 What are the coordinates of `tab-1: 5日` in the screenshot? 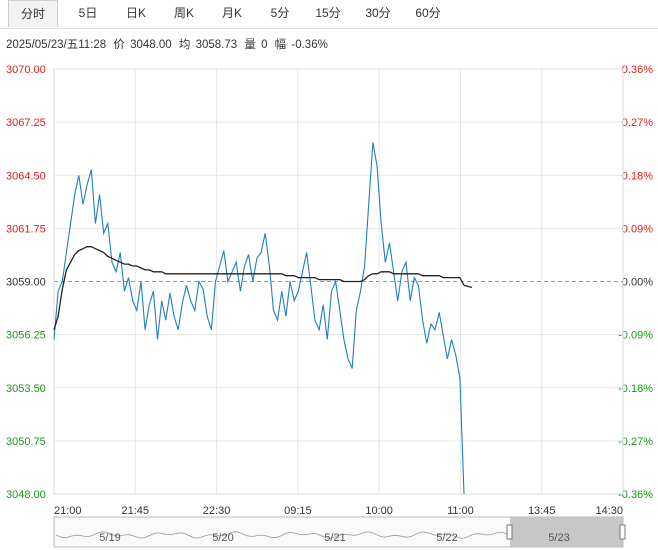 It's located at (88, 13).